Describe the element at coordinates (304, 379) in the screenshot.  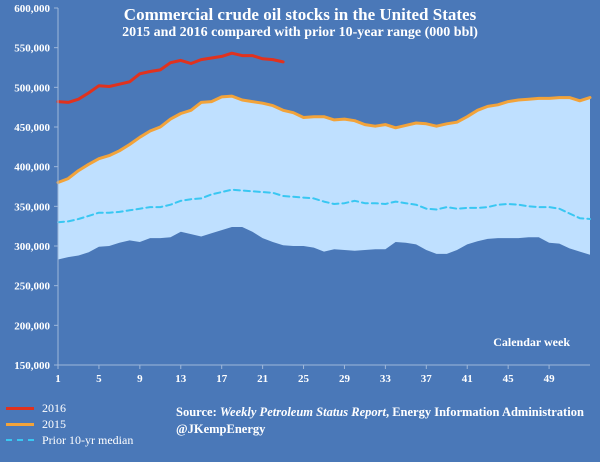
I see `x-tick-label: 25` at that location.